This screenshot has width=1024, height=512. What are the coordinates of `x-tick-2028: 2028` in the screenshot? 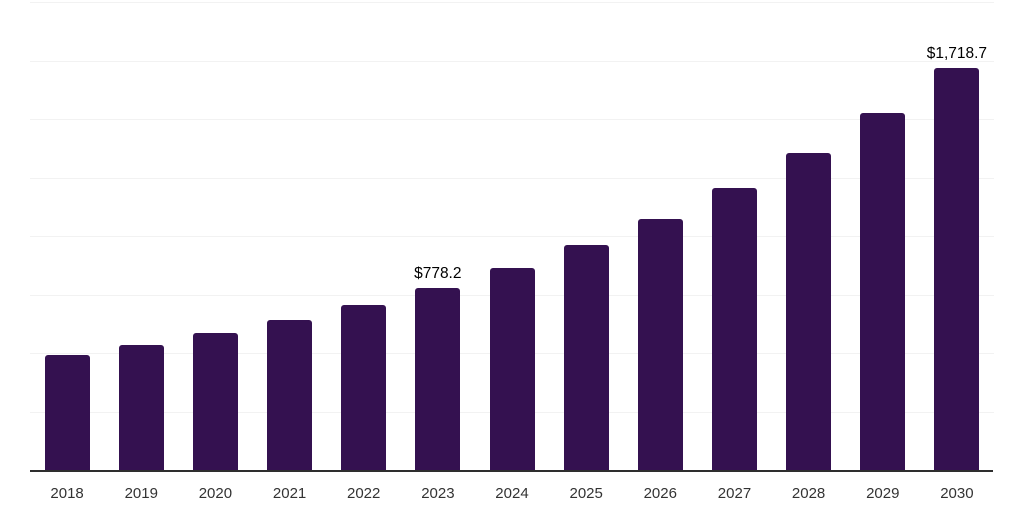 It's located at (808, 493).